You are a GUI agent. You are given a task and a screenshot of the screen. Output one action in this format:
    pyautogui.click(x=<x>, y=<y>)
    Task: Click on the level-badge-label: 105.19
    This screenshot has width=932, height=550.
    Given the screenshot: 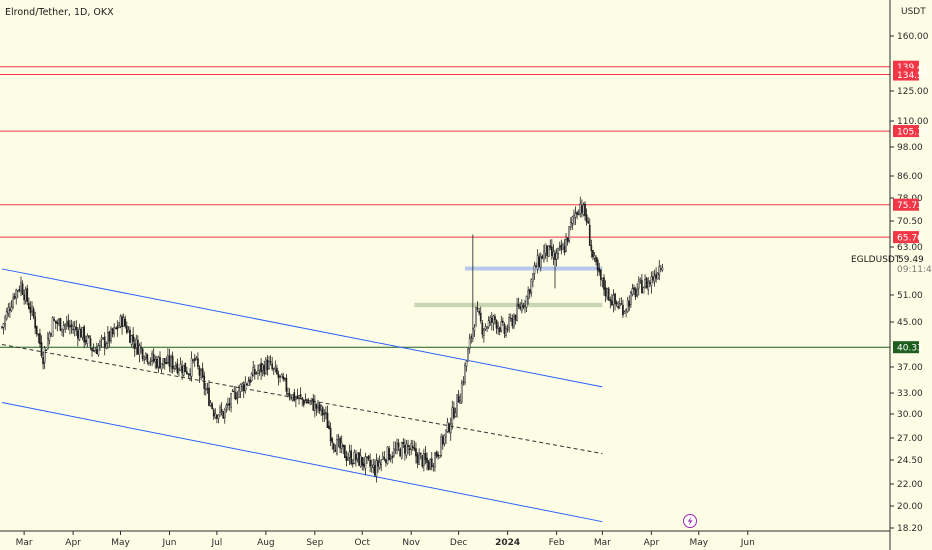 What is the action you would take?
    pyautogui.click(x=913, y=133)
    